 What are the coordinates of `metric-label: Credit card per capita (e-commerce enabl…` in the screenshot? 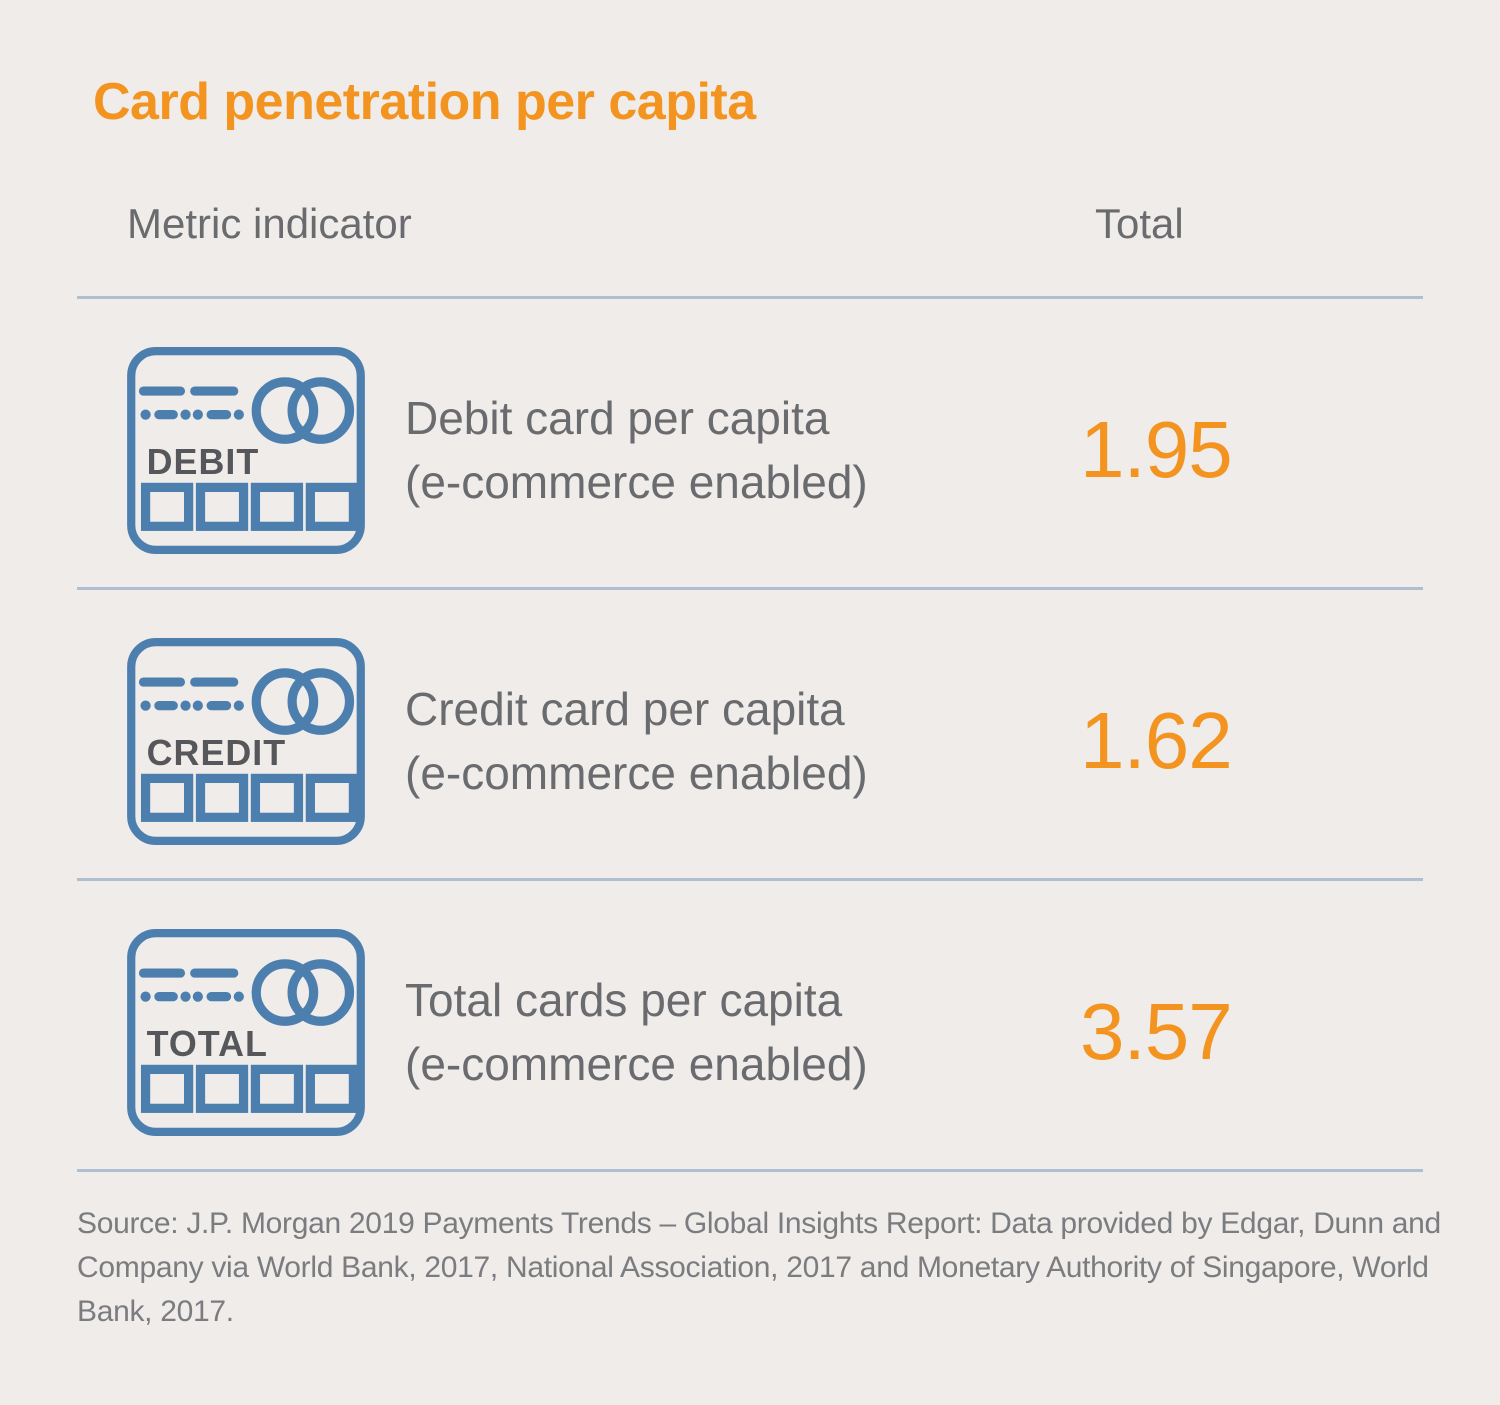 It's located at (742, 741).